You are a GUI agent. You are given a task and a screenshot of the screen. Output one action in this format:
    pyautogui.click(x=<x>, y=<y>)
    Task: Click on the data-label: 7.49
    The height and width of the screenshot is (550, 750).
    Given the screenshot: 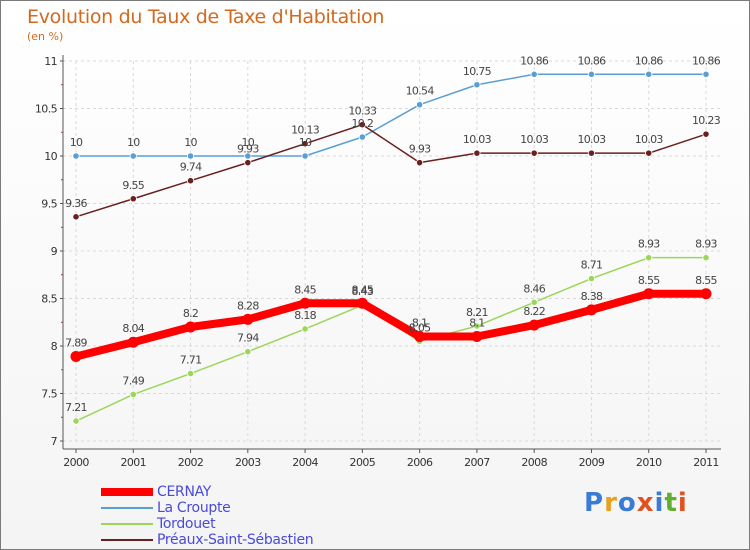 What is the action you would take?
    pyautogui.click(x=133, y=380)
    